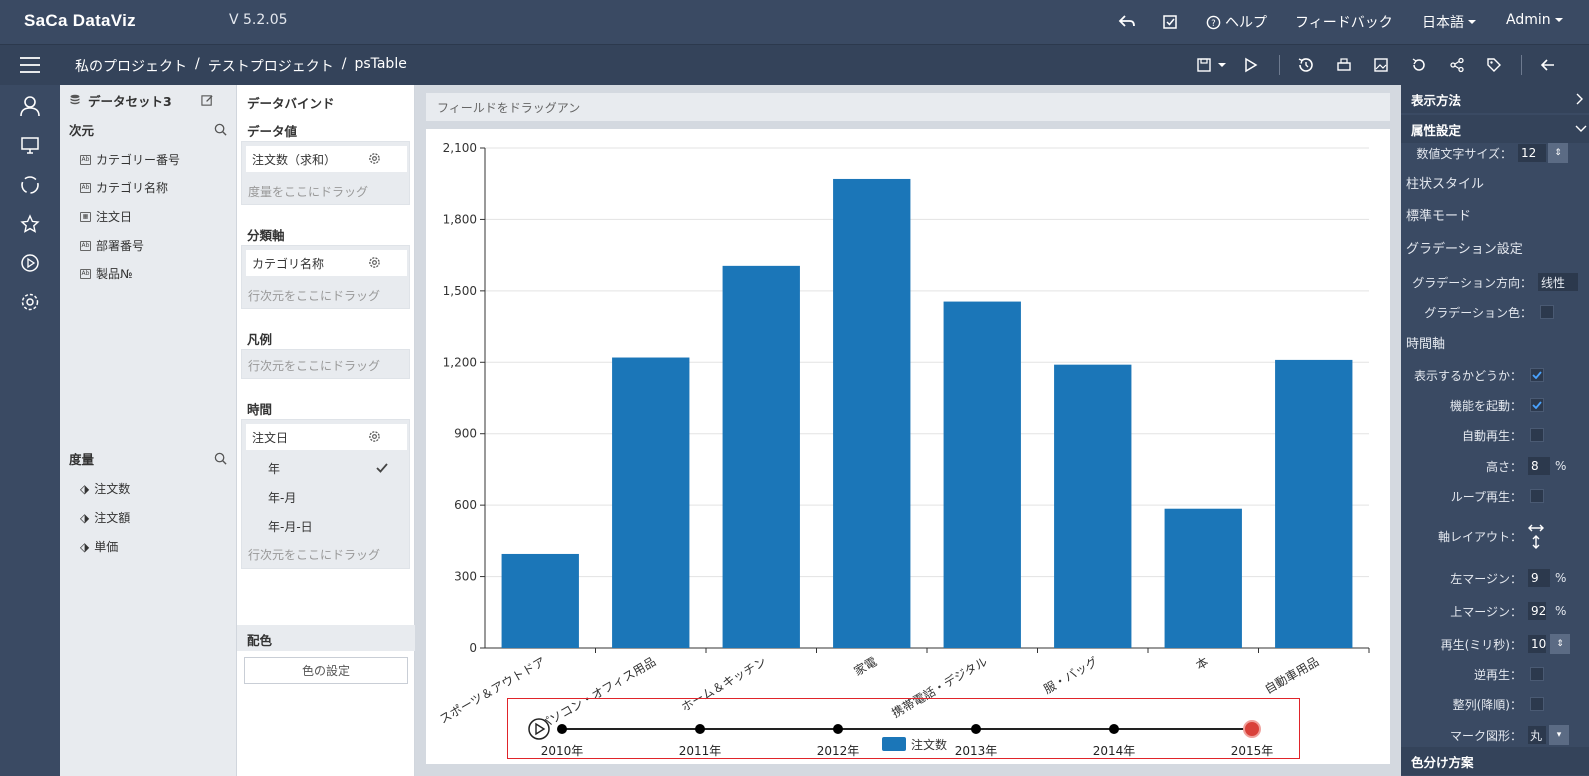 Image resolution: width=1589 pixels, height=776 pixels. Describe the element at coordinates (274, 469) in the screenshot. I see `time-option-year: 年` at that location.